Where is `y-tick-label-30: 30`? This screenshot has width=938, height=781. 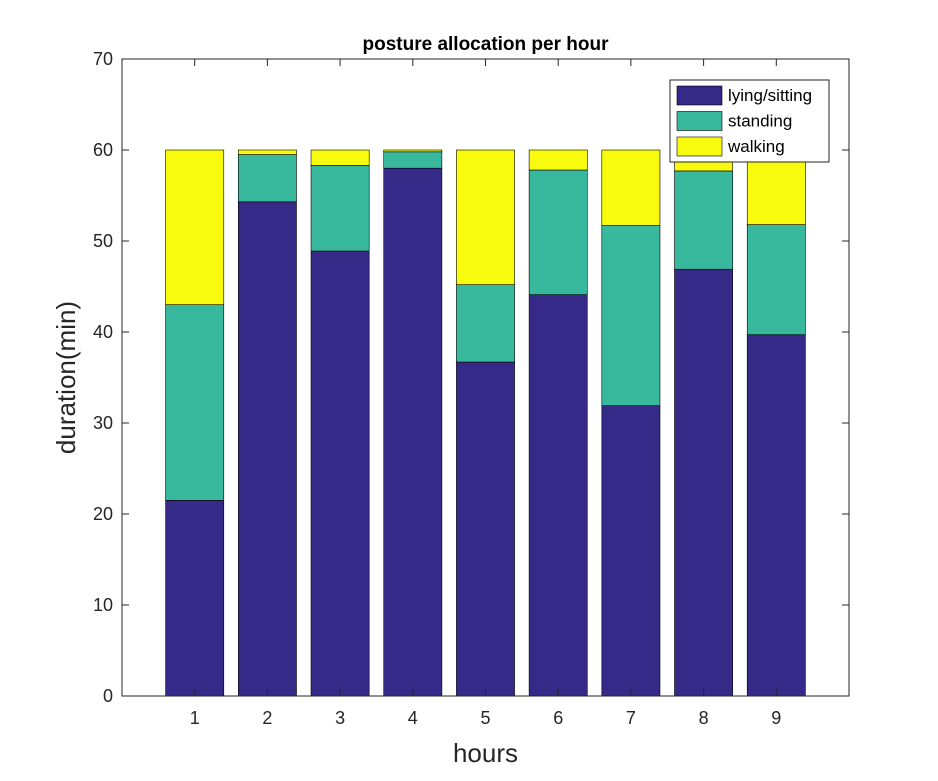 y-tick-label-30: 30 is located at coordinates (103, 423).